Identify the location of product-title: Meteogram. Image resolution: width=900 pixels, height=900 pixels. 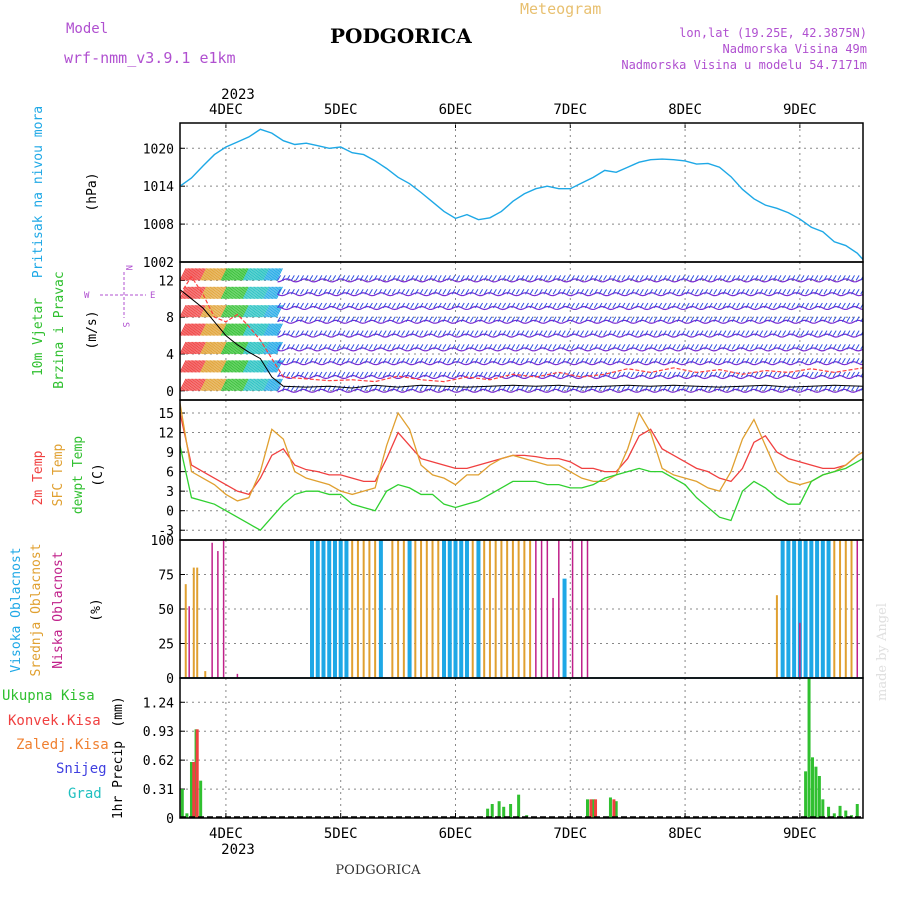
(560, 9).